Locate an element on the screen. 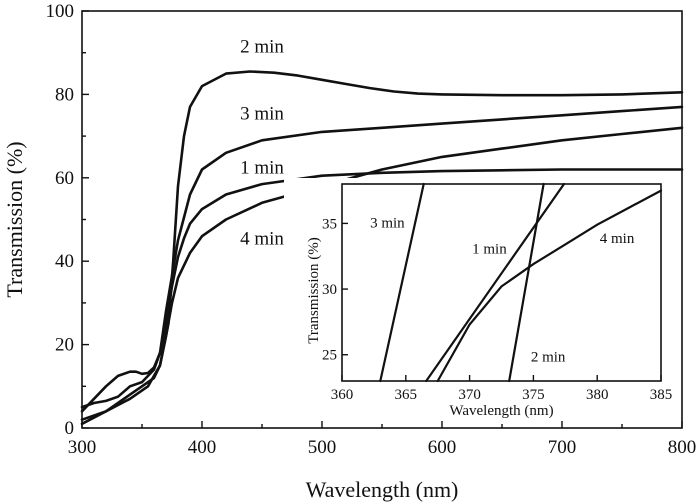 This screenshot has width=700, height=503. series-label: 4 min is located at coordinates (262, 239).